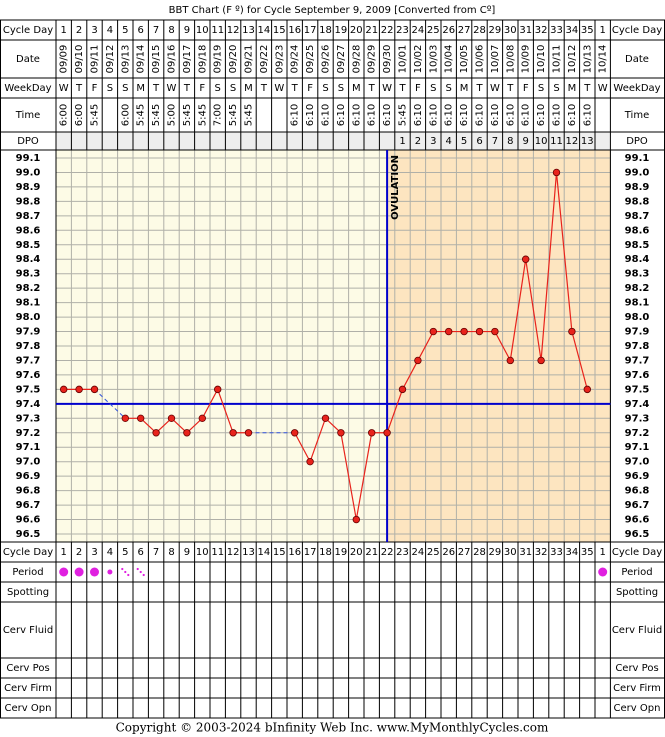  What do you see at coordinates (525, 30) in the screenshot?
I see `cycle-day: 31` at bounding box center [525, 30].